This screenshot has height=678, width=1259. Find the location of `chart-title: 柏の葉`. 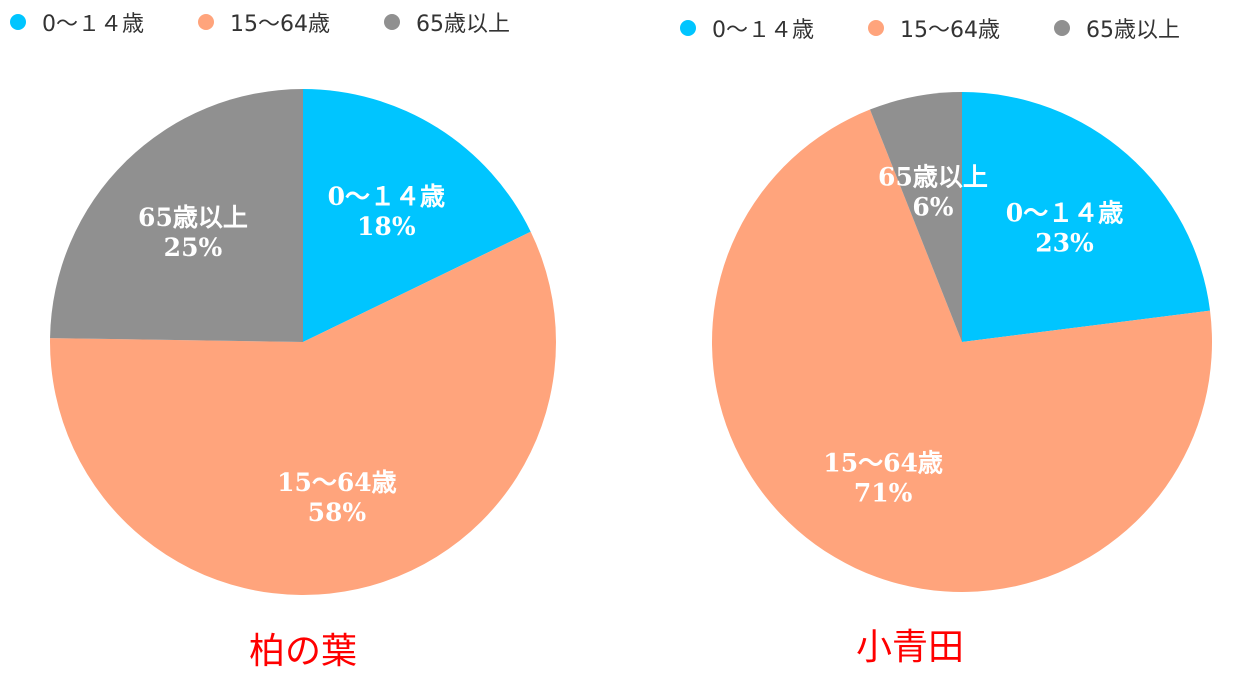

chart-title: 柏の葉 is located at coordinates (302, 651).